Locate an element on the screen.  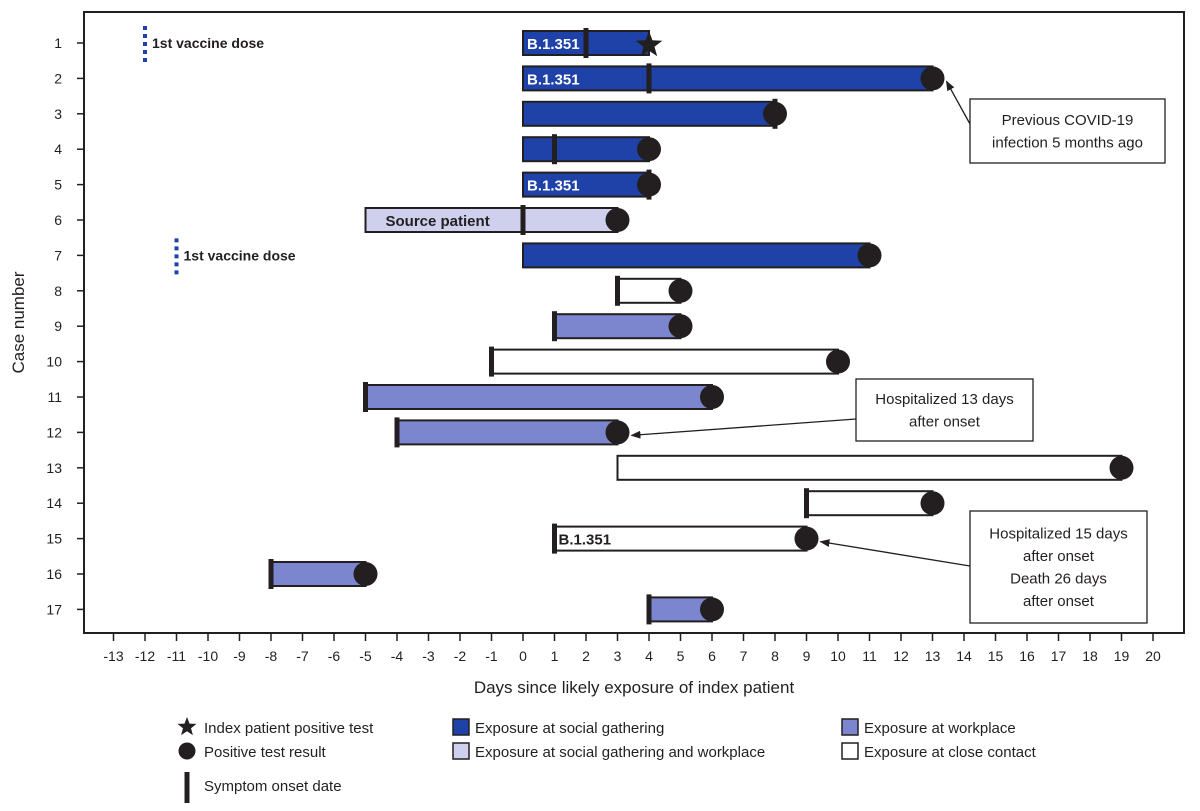
x-tick-label: 2 is located at coordinates (586, 656).